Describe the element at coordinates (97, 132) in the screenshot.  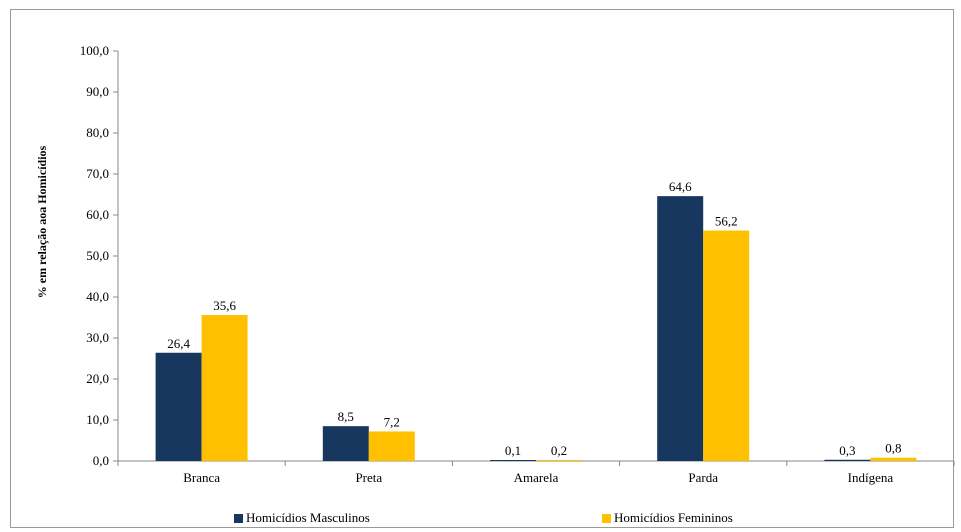
I see `y-tick-label: 80,0` at that location.